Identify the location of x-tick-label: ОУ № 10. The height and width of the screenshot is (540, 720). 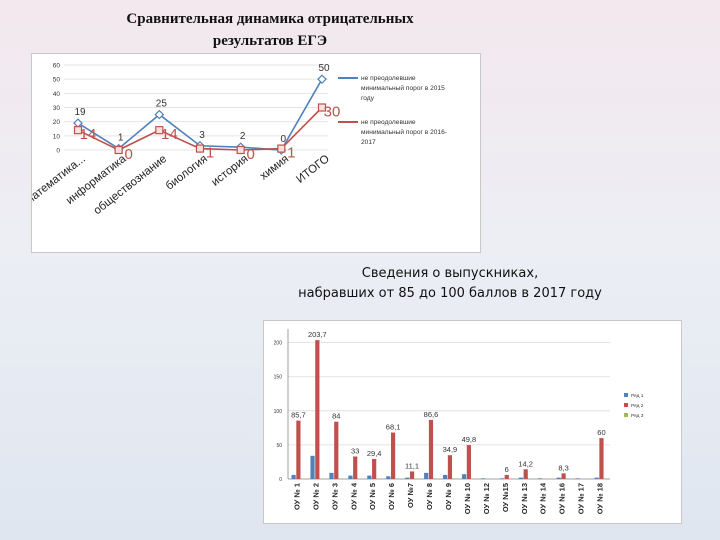
(467, 498).